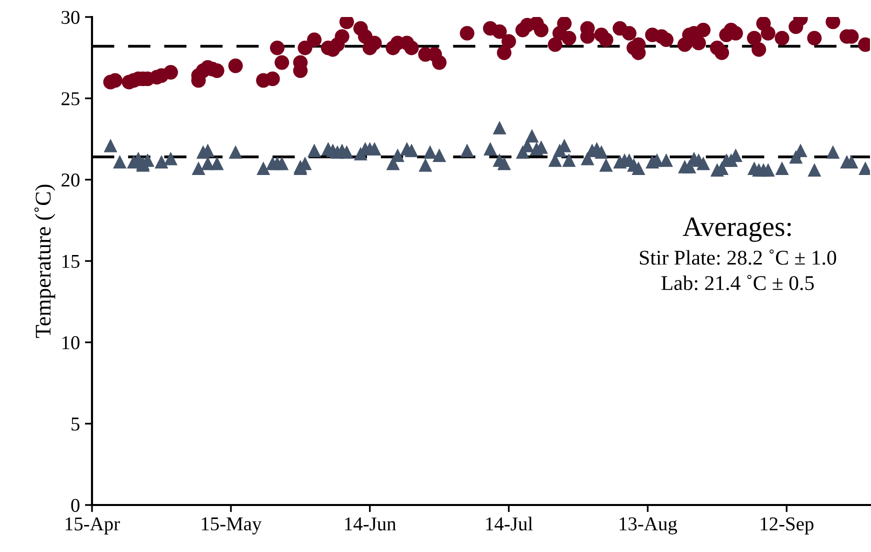 This screenshot has width=871, height=552. What do you see at coordinates (71, 180) in the screenshot?
I see `y-tick-label: 20` at bounding box center [71, 180].